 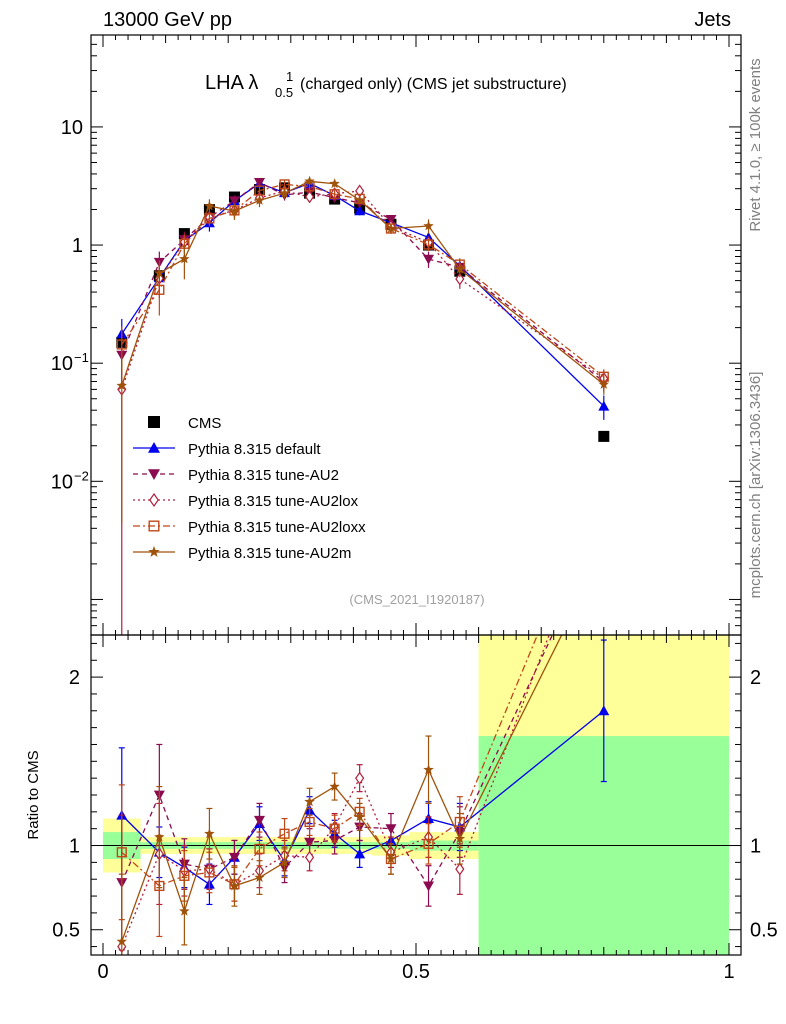 What do you see at coordinates (74, 678) in the screenshot?
I see `ratio-y-tick-label: 2` at bounding box center [74, 678].